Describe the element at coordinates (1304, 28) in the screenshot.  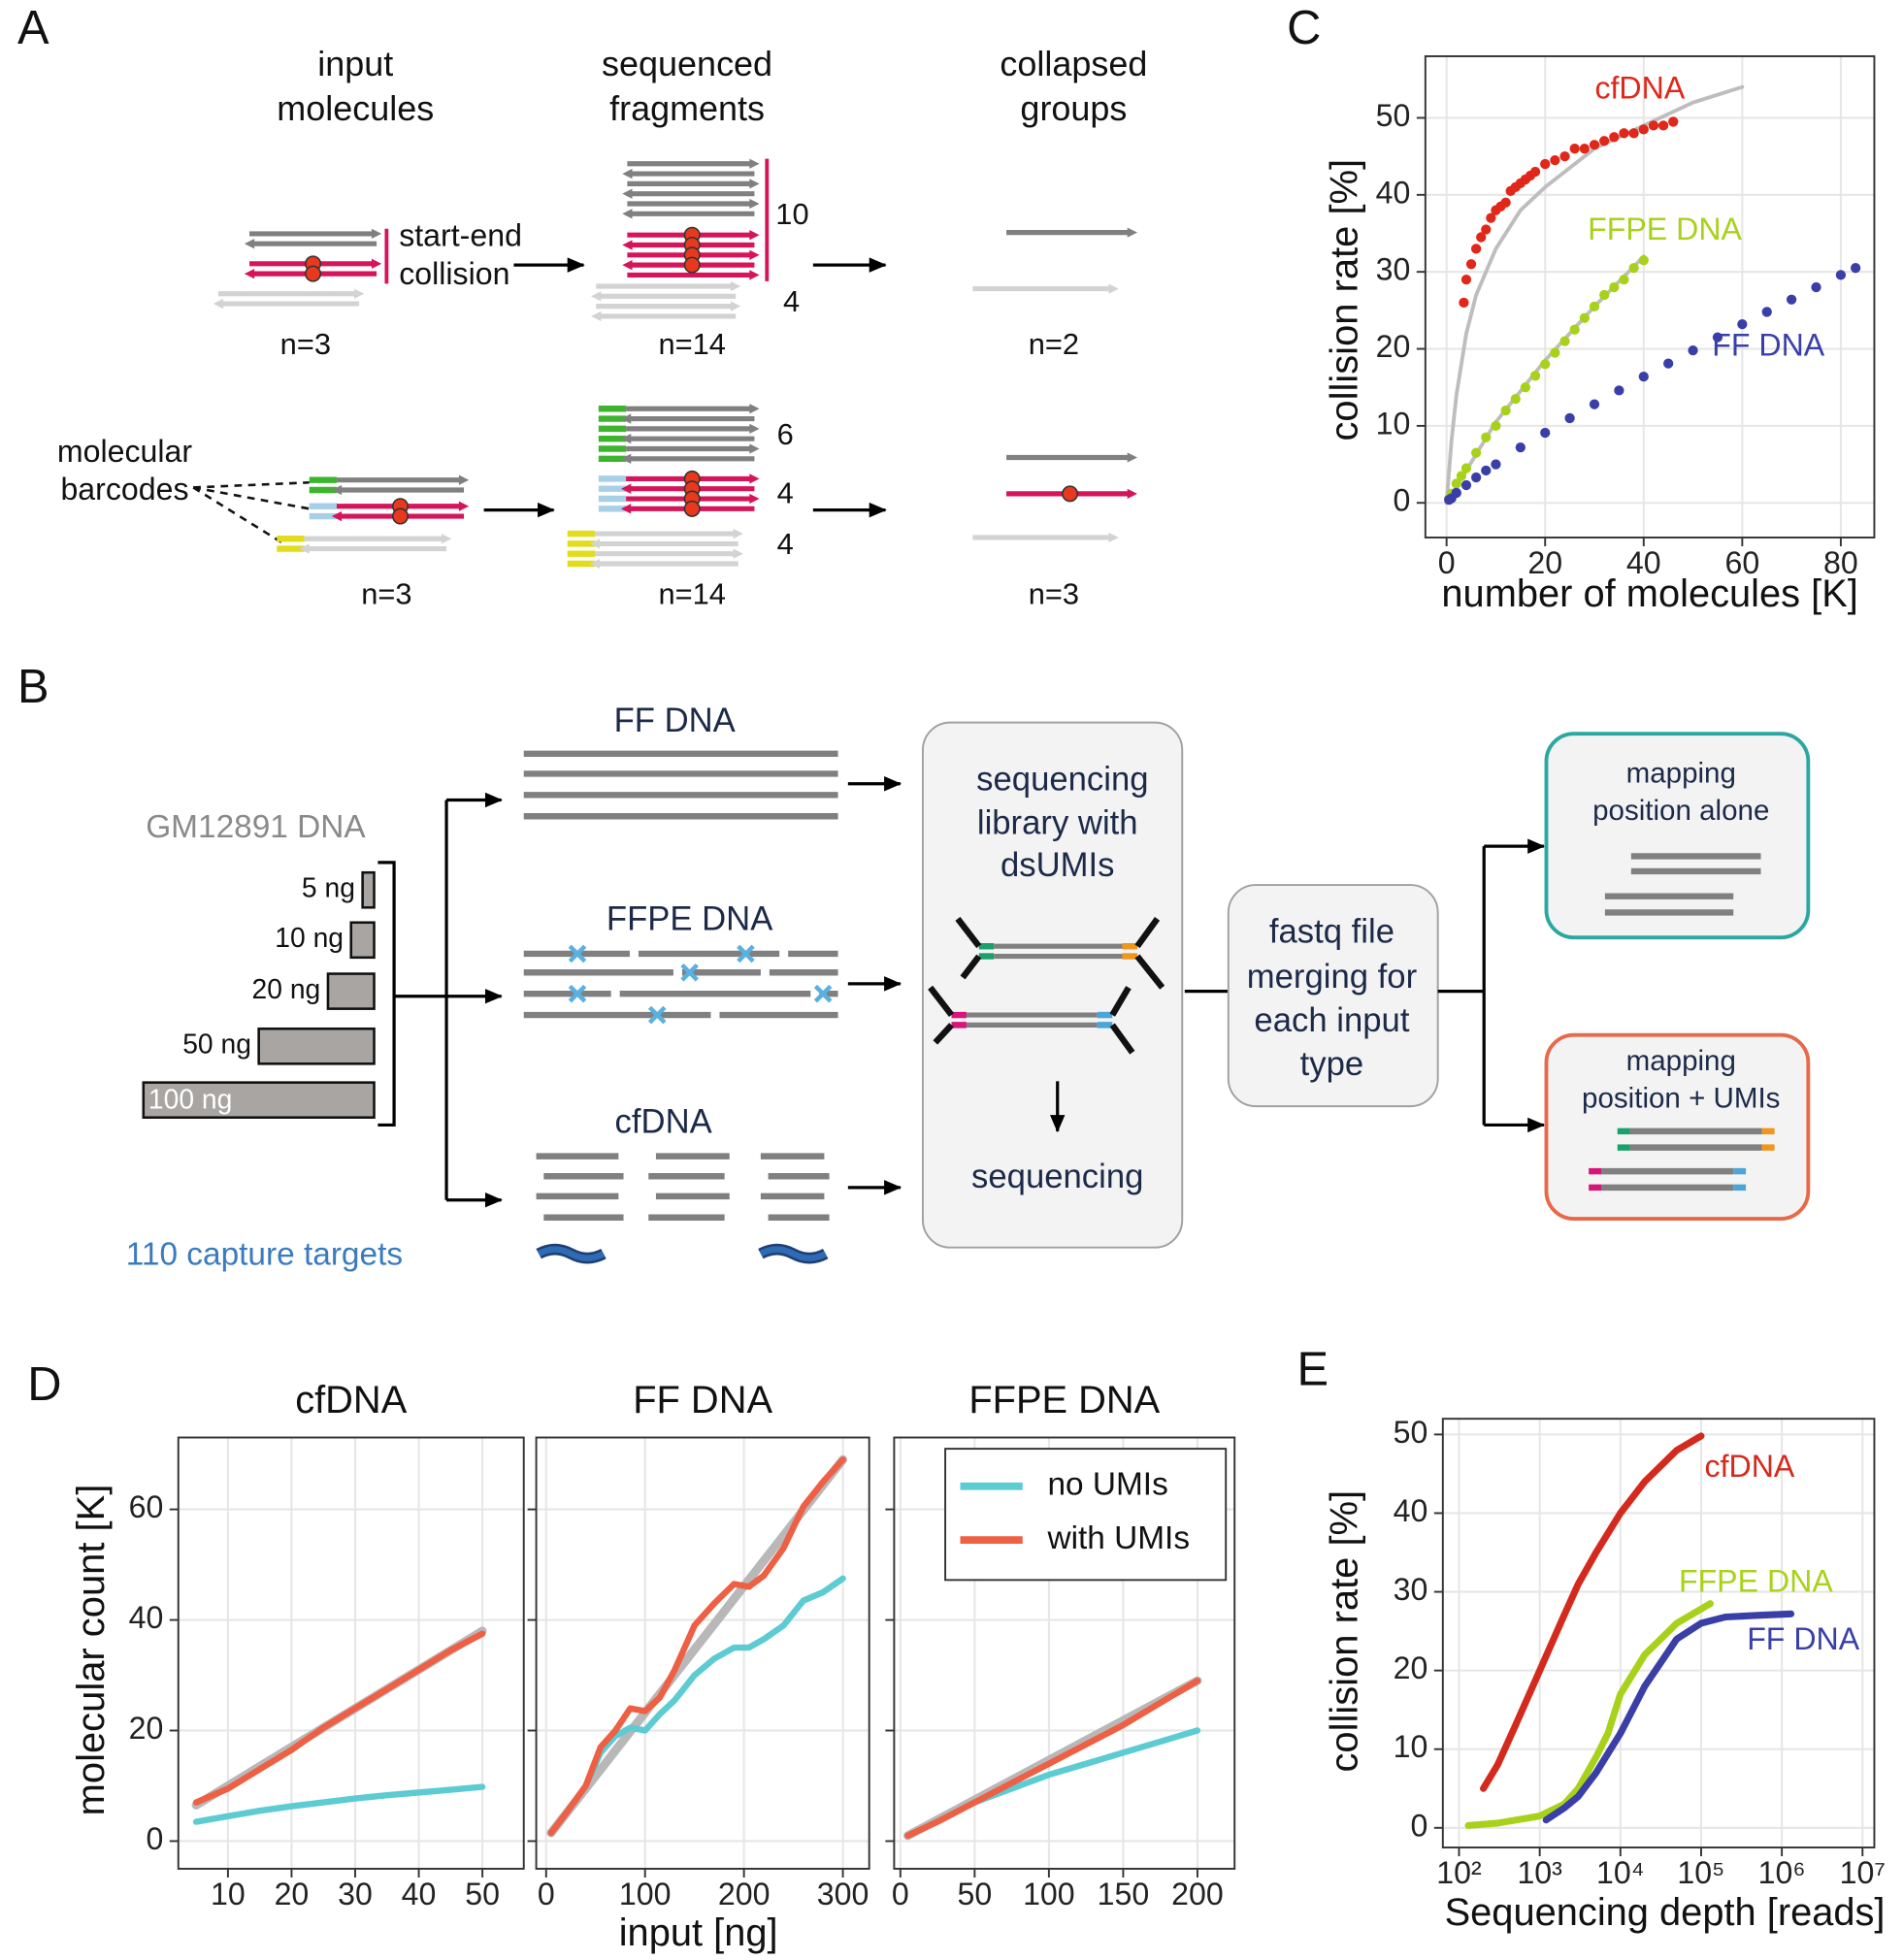
I see `panel-label: C` at that location.